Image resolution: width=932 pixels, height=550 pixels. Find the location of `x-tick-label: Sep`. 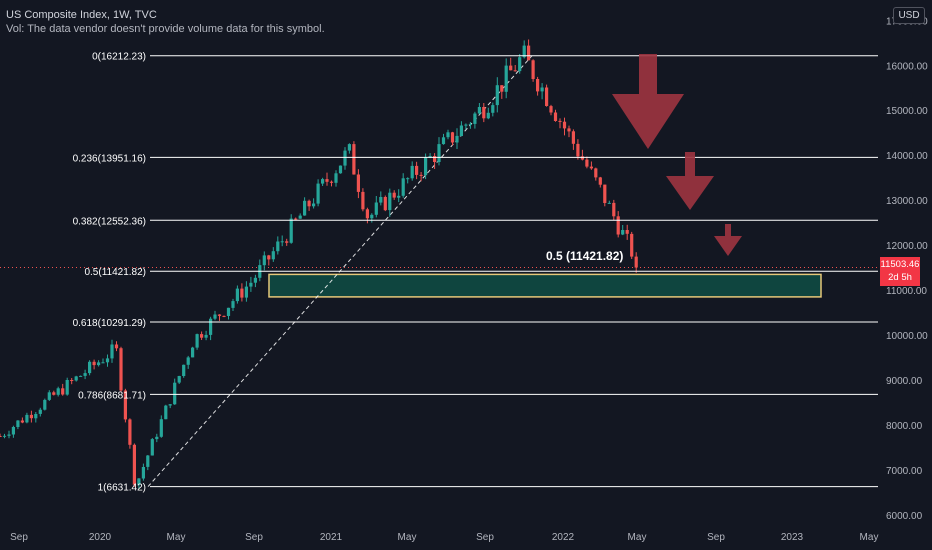

x-tick-label: Sep is located at coordinates (19, 537).